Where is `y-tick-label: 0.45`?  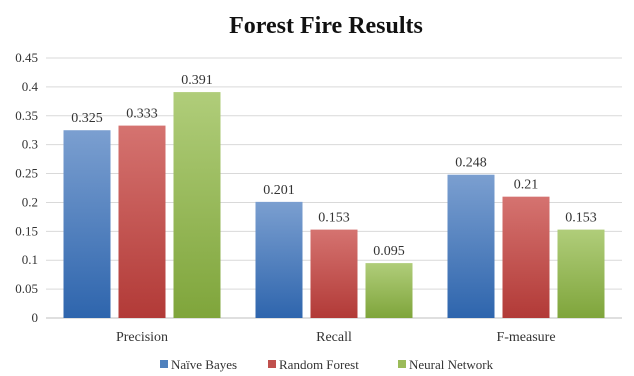 y-tick-label: 0.45 is located at coordinates (26, 57).